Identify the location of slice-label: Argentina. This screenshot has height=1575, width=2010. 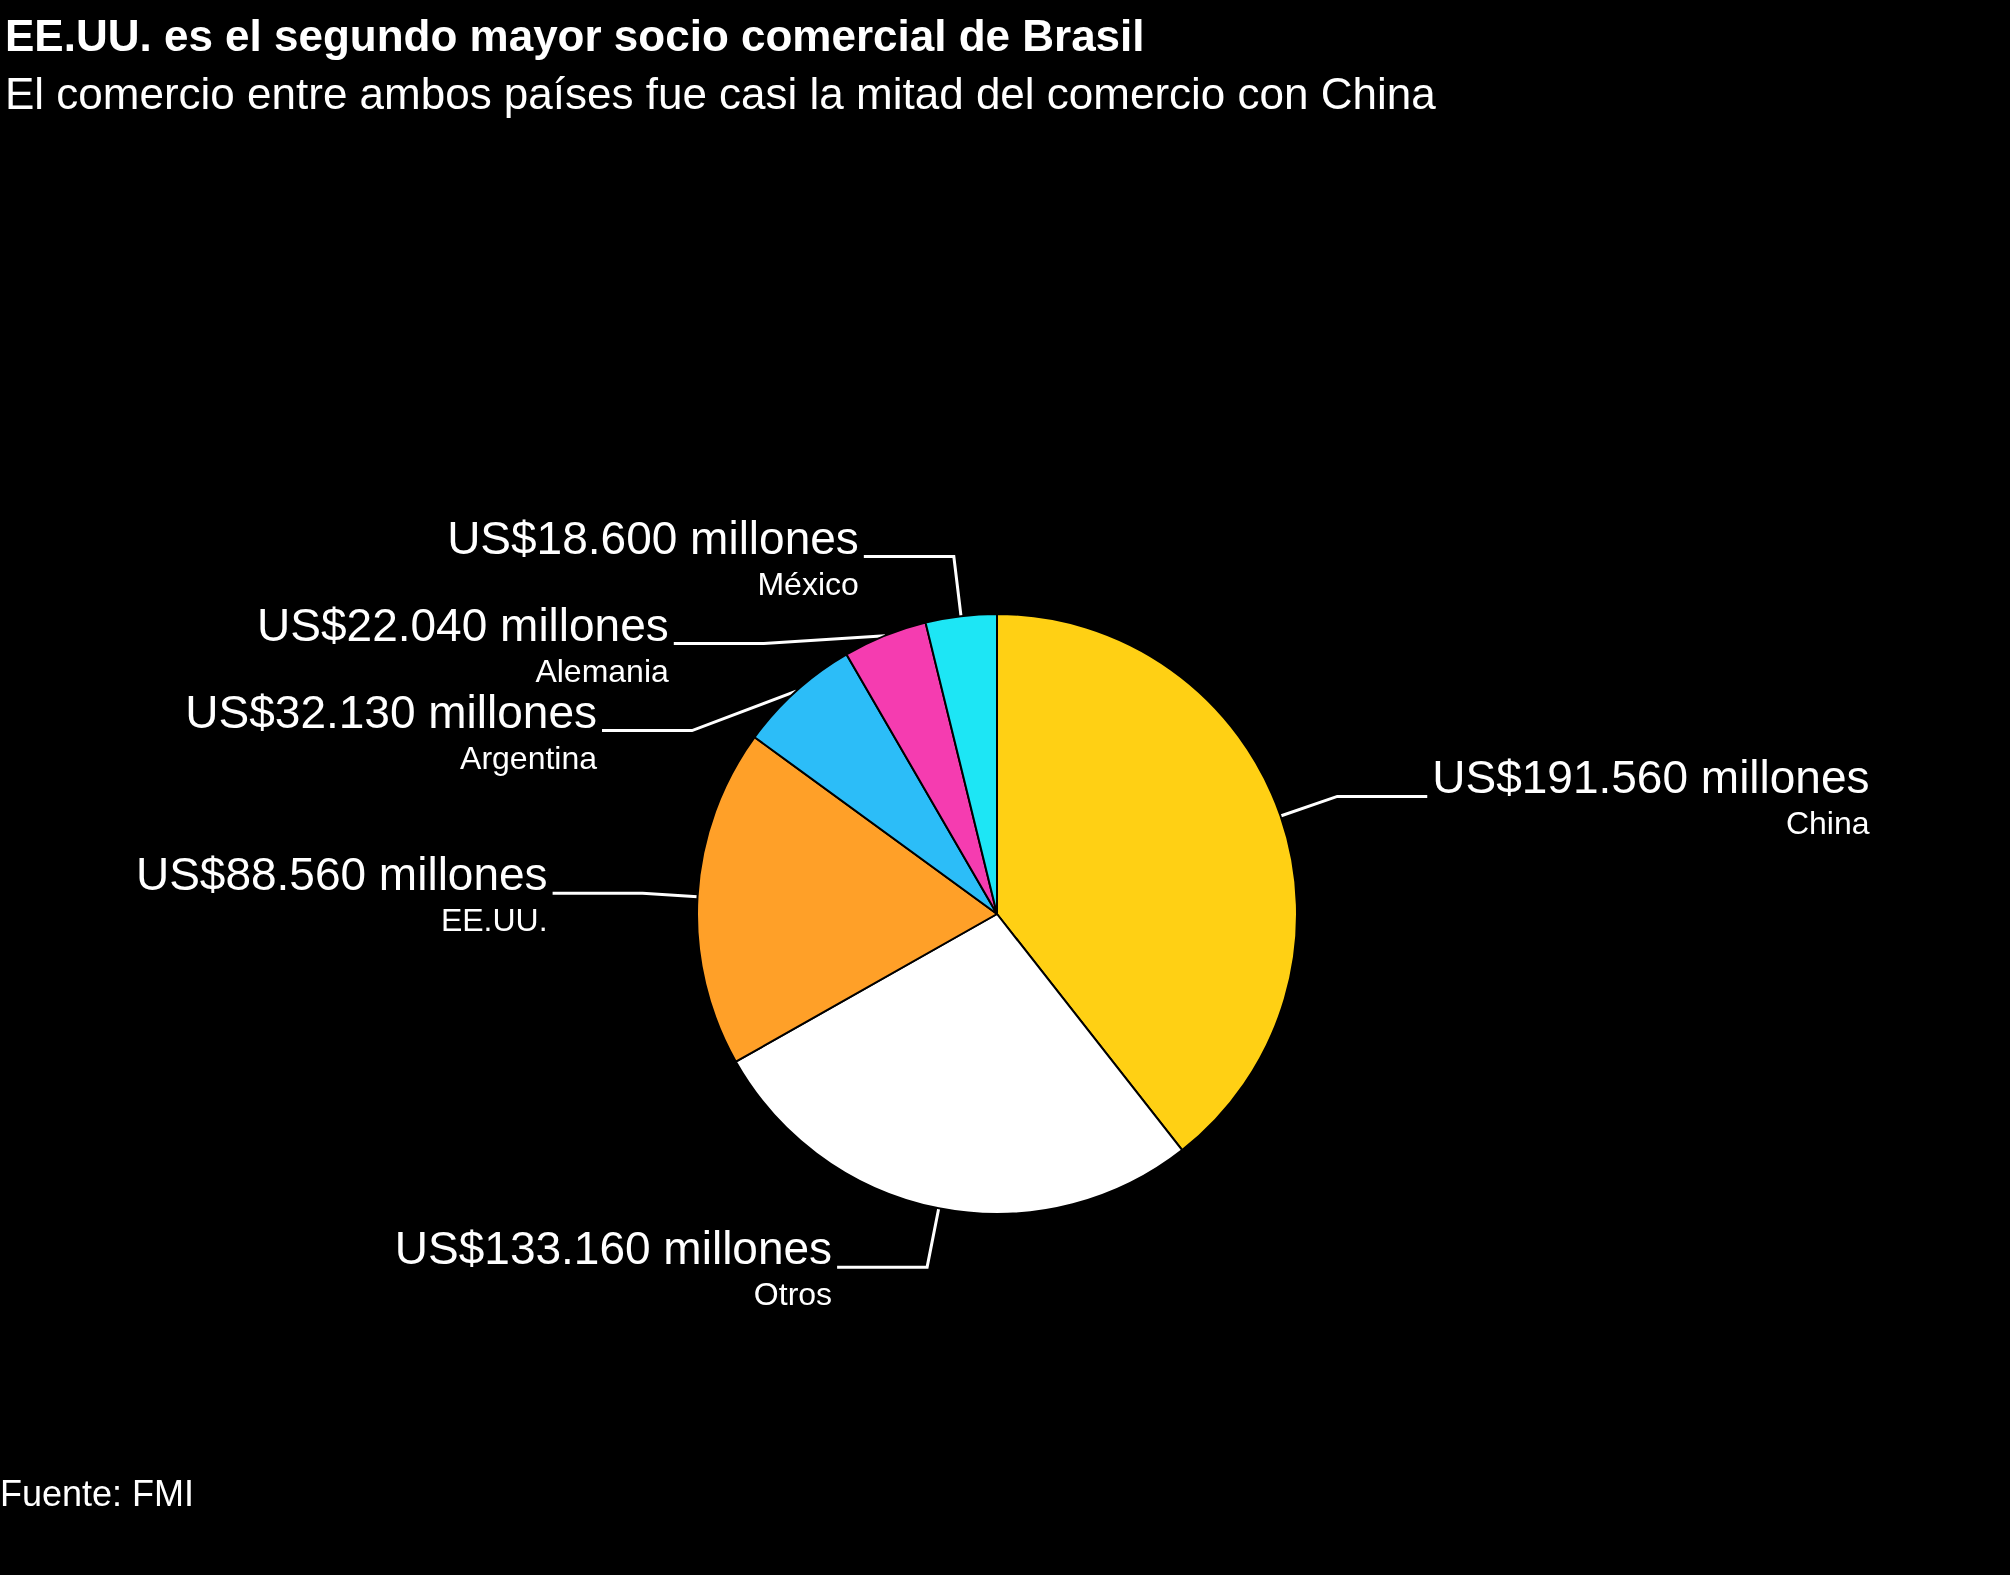
(529, 757).